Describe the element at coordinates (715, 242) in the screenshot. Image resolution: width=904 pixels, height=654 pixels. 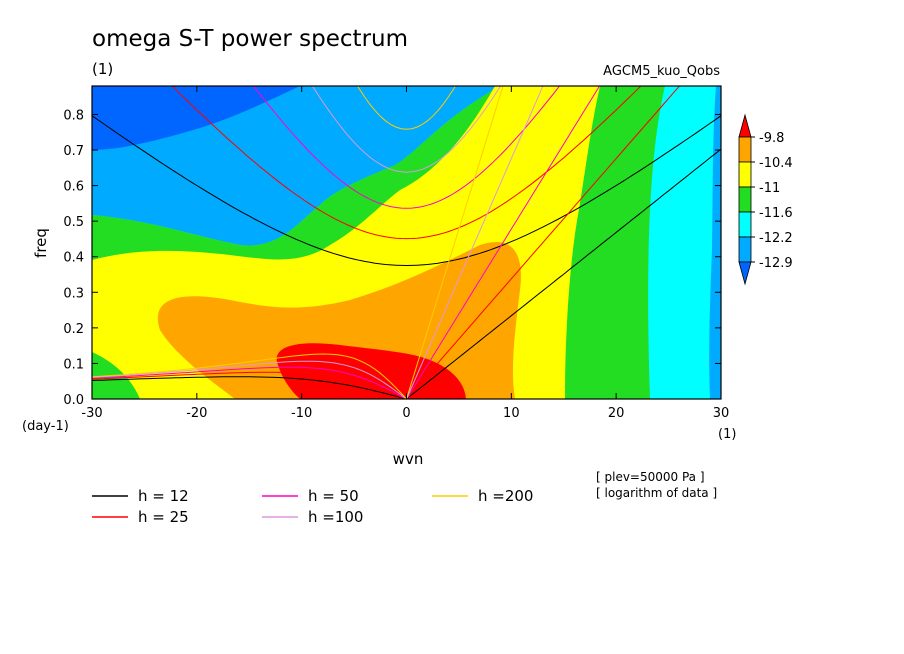
I see `field-region-lightblue-right` at that location.